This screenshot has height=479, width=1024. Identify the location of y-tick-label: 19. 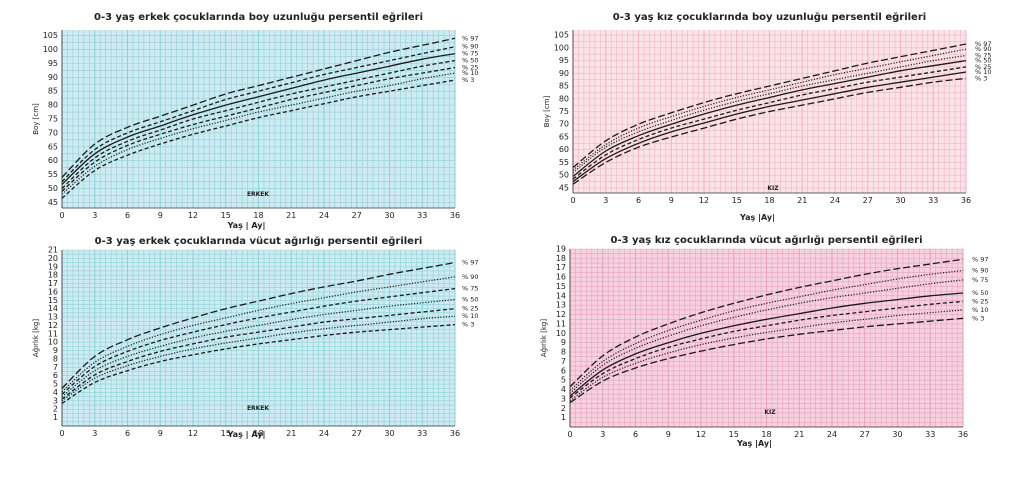
(561, 249).